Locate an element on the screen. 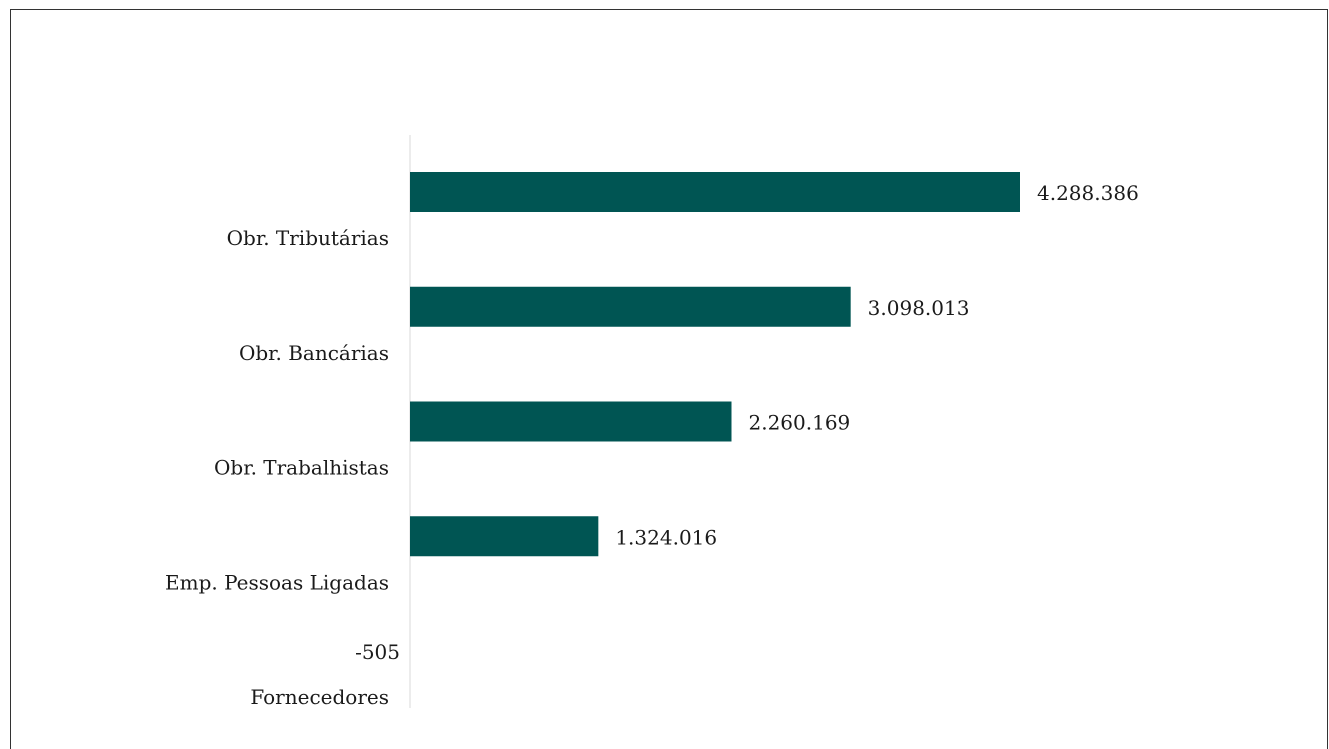 This screenshot has height=749, width=1329. category-label-2: Obr. Trabalhistas is located at coordinates (301, 468).